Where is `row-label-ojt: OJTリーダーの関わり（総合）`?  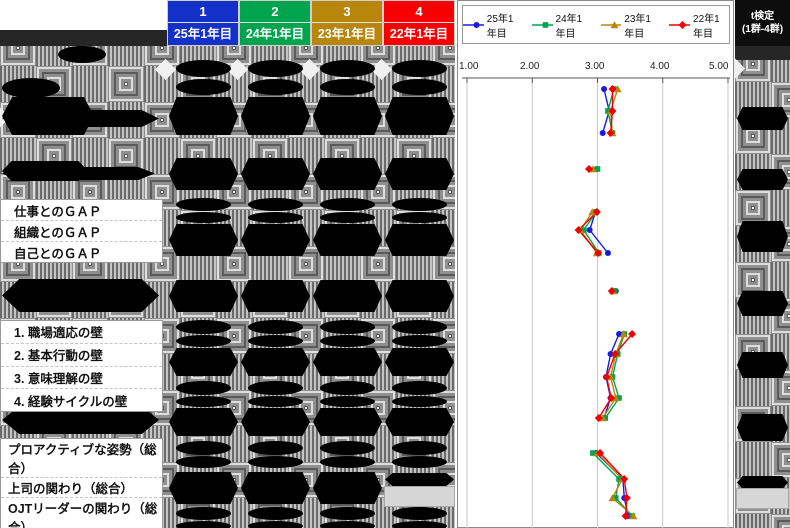 row-label-ojt: OJTリーダーの関わり（総合） is located at coordinates (81, 512).